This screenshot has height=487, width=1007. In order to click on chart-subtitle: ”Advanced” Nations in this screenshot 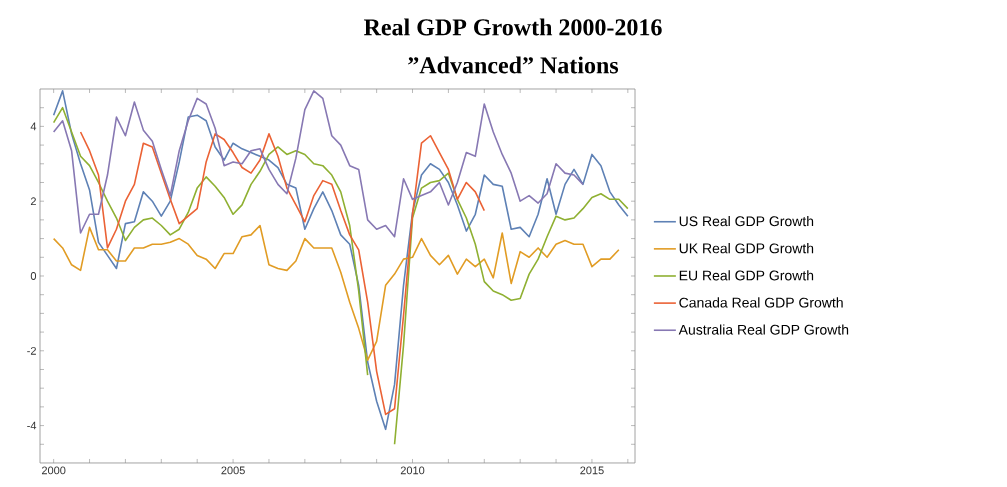, I will do `click(513, 65)`.